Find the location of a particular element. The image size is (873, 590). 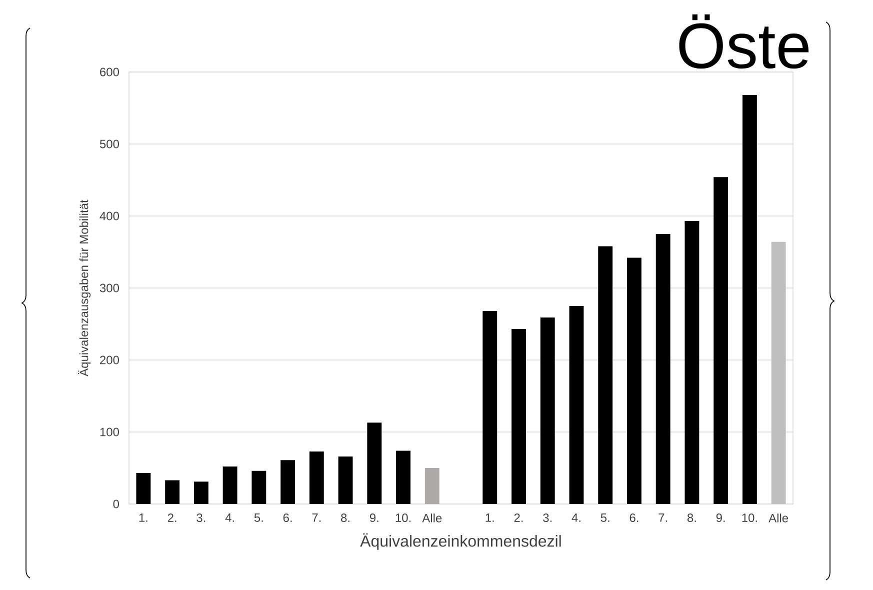

text: Öste is located at coordinates (744, 41).